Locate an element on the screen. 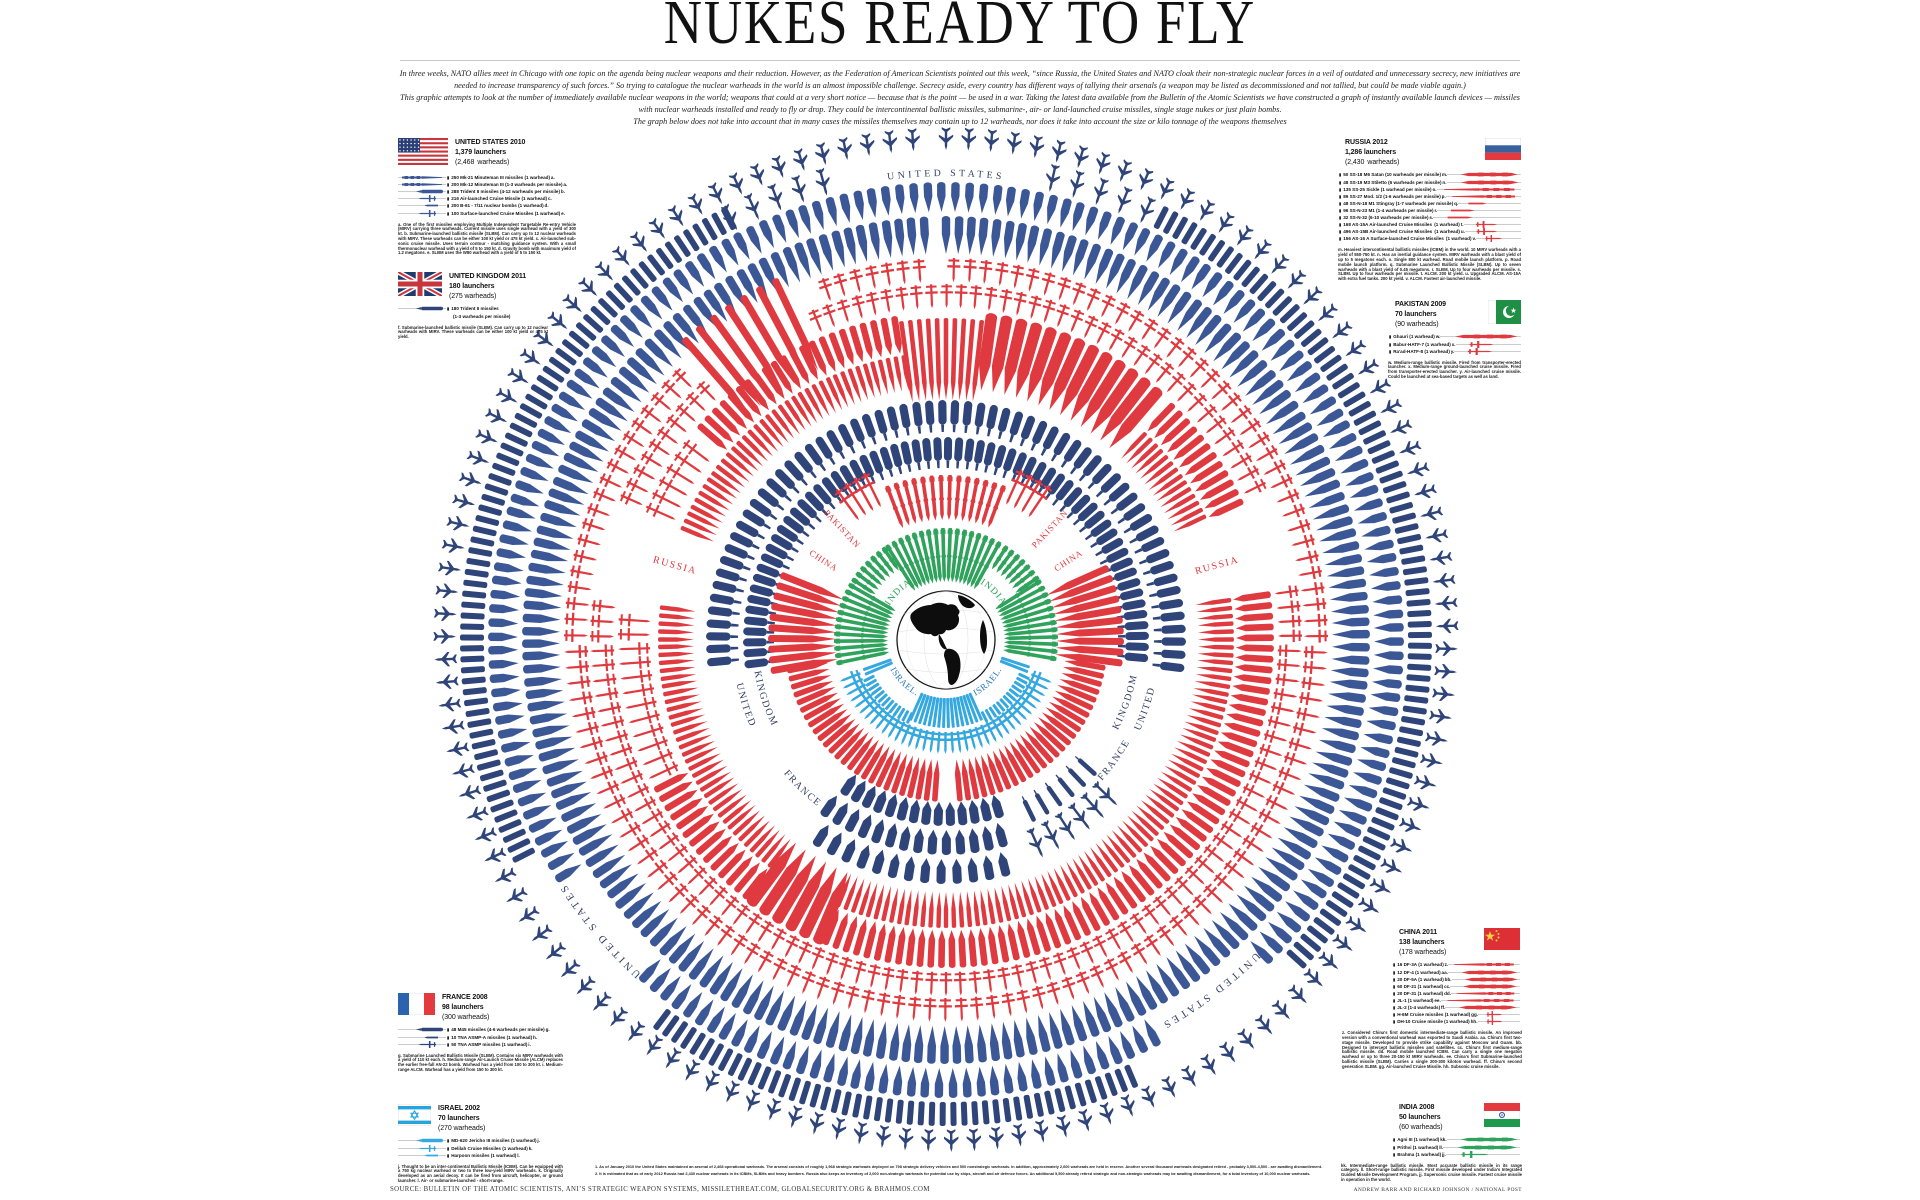 Image resolution: width=1920 pixels, height=1200 pixels. svg-text: UNITED STATES is located at coordinates (946, 175).